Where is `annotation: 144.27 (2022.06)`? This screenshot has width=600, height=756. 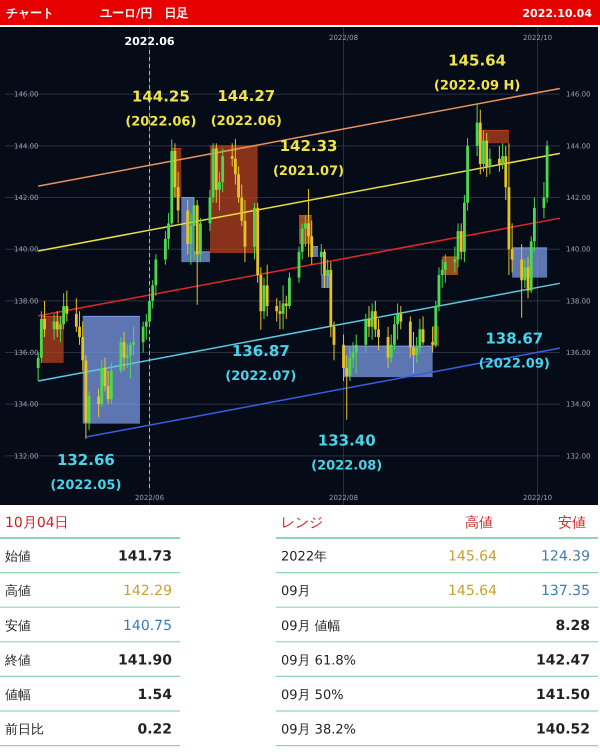
annotation: 144.27 (2022.06) is located at coordinates (246, 107).